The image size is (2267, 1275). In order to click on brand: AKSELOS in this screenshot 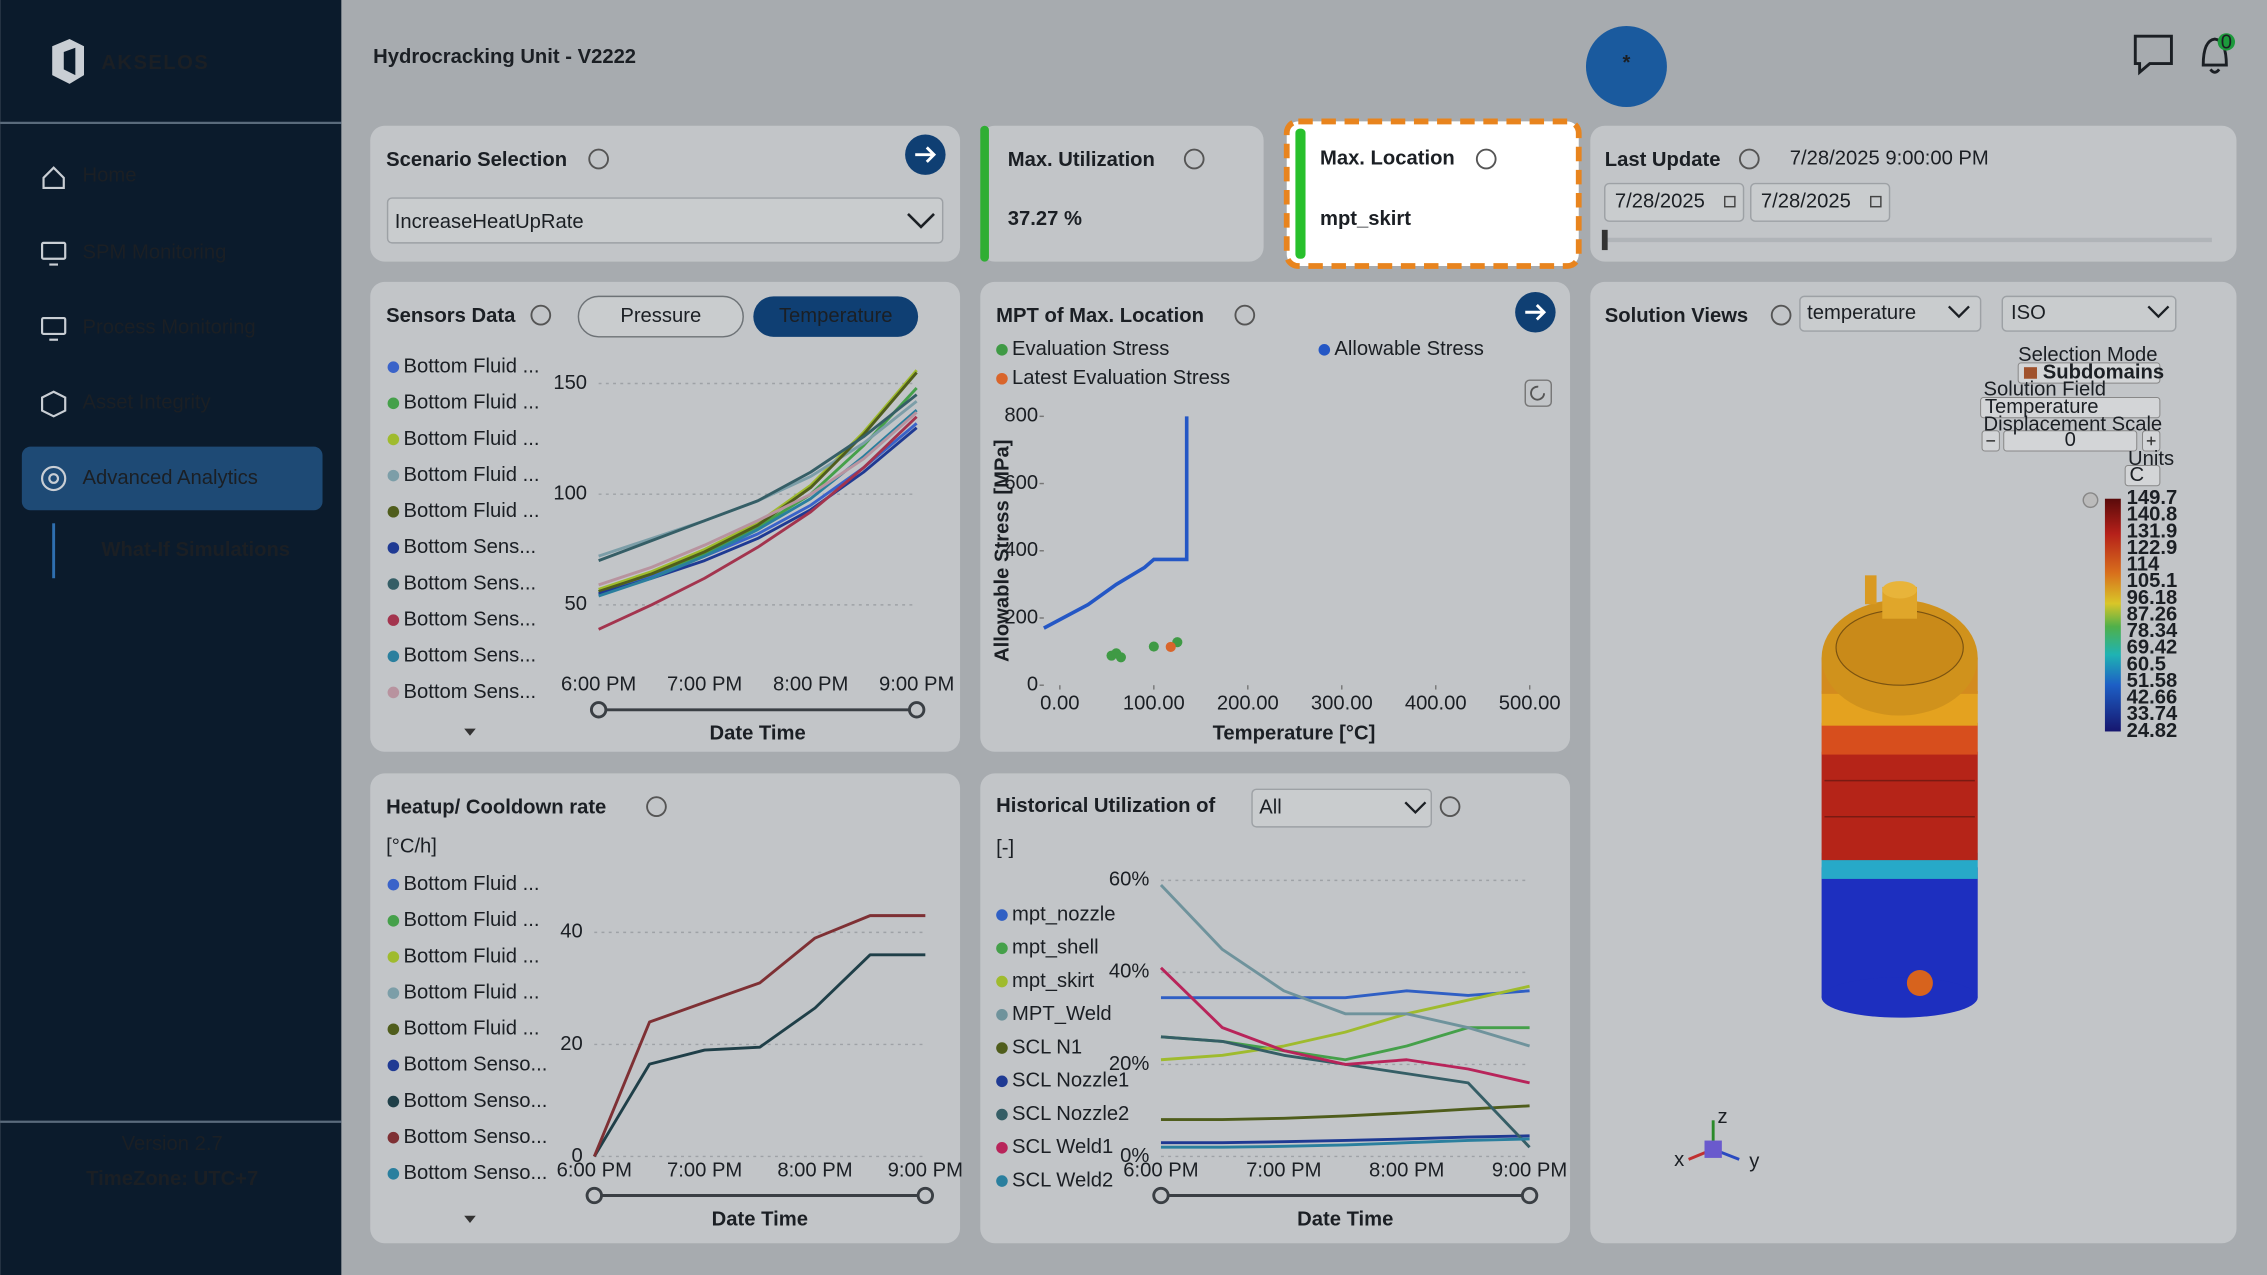, I will do `click(155, 63)`.